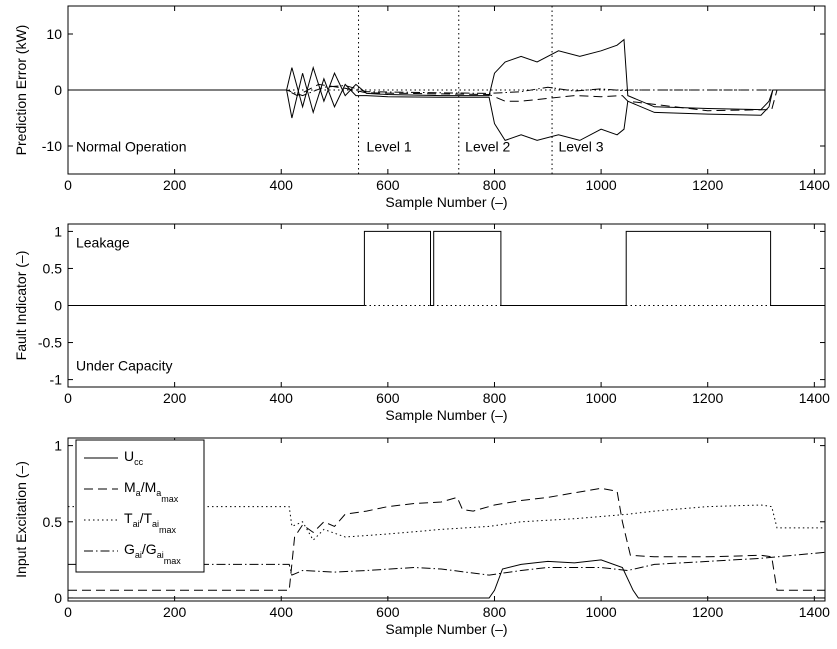  Describe the element at coordinates (128, 518) in the screenshot. I see `legend-label-part: T` at that location.